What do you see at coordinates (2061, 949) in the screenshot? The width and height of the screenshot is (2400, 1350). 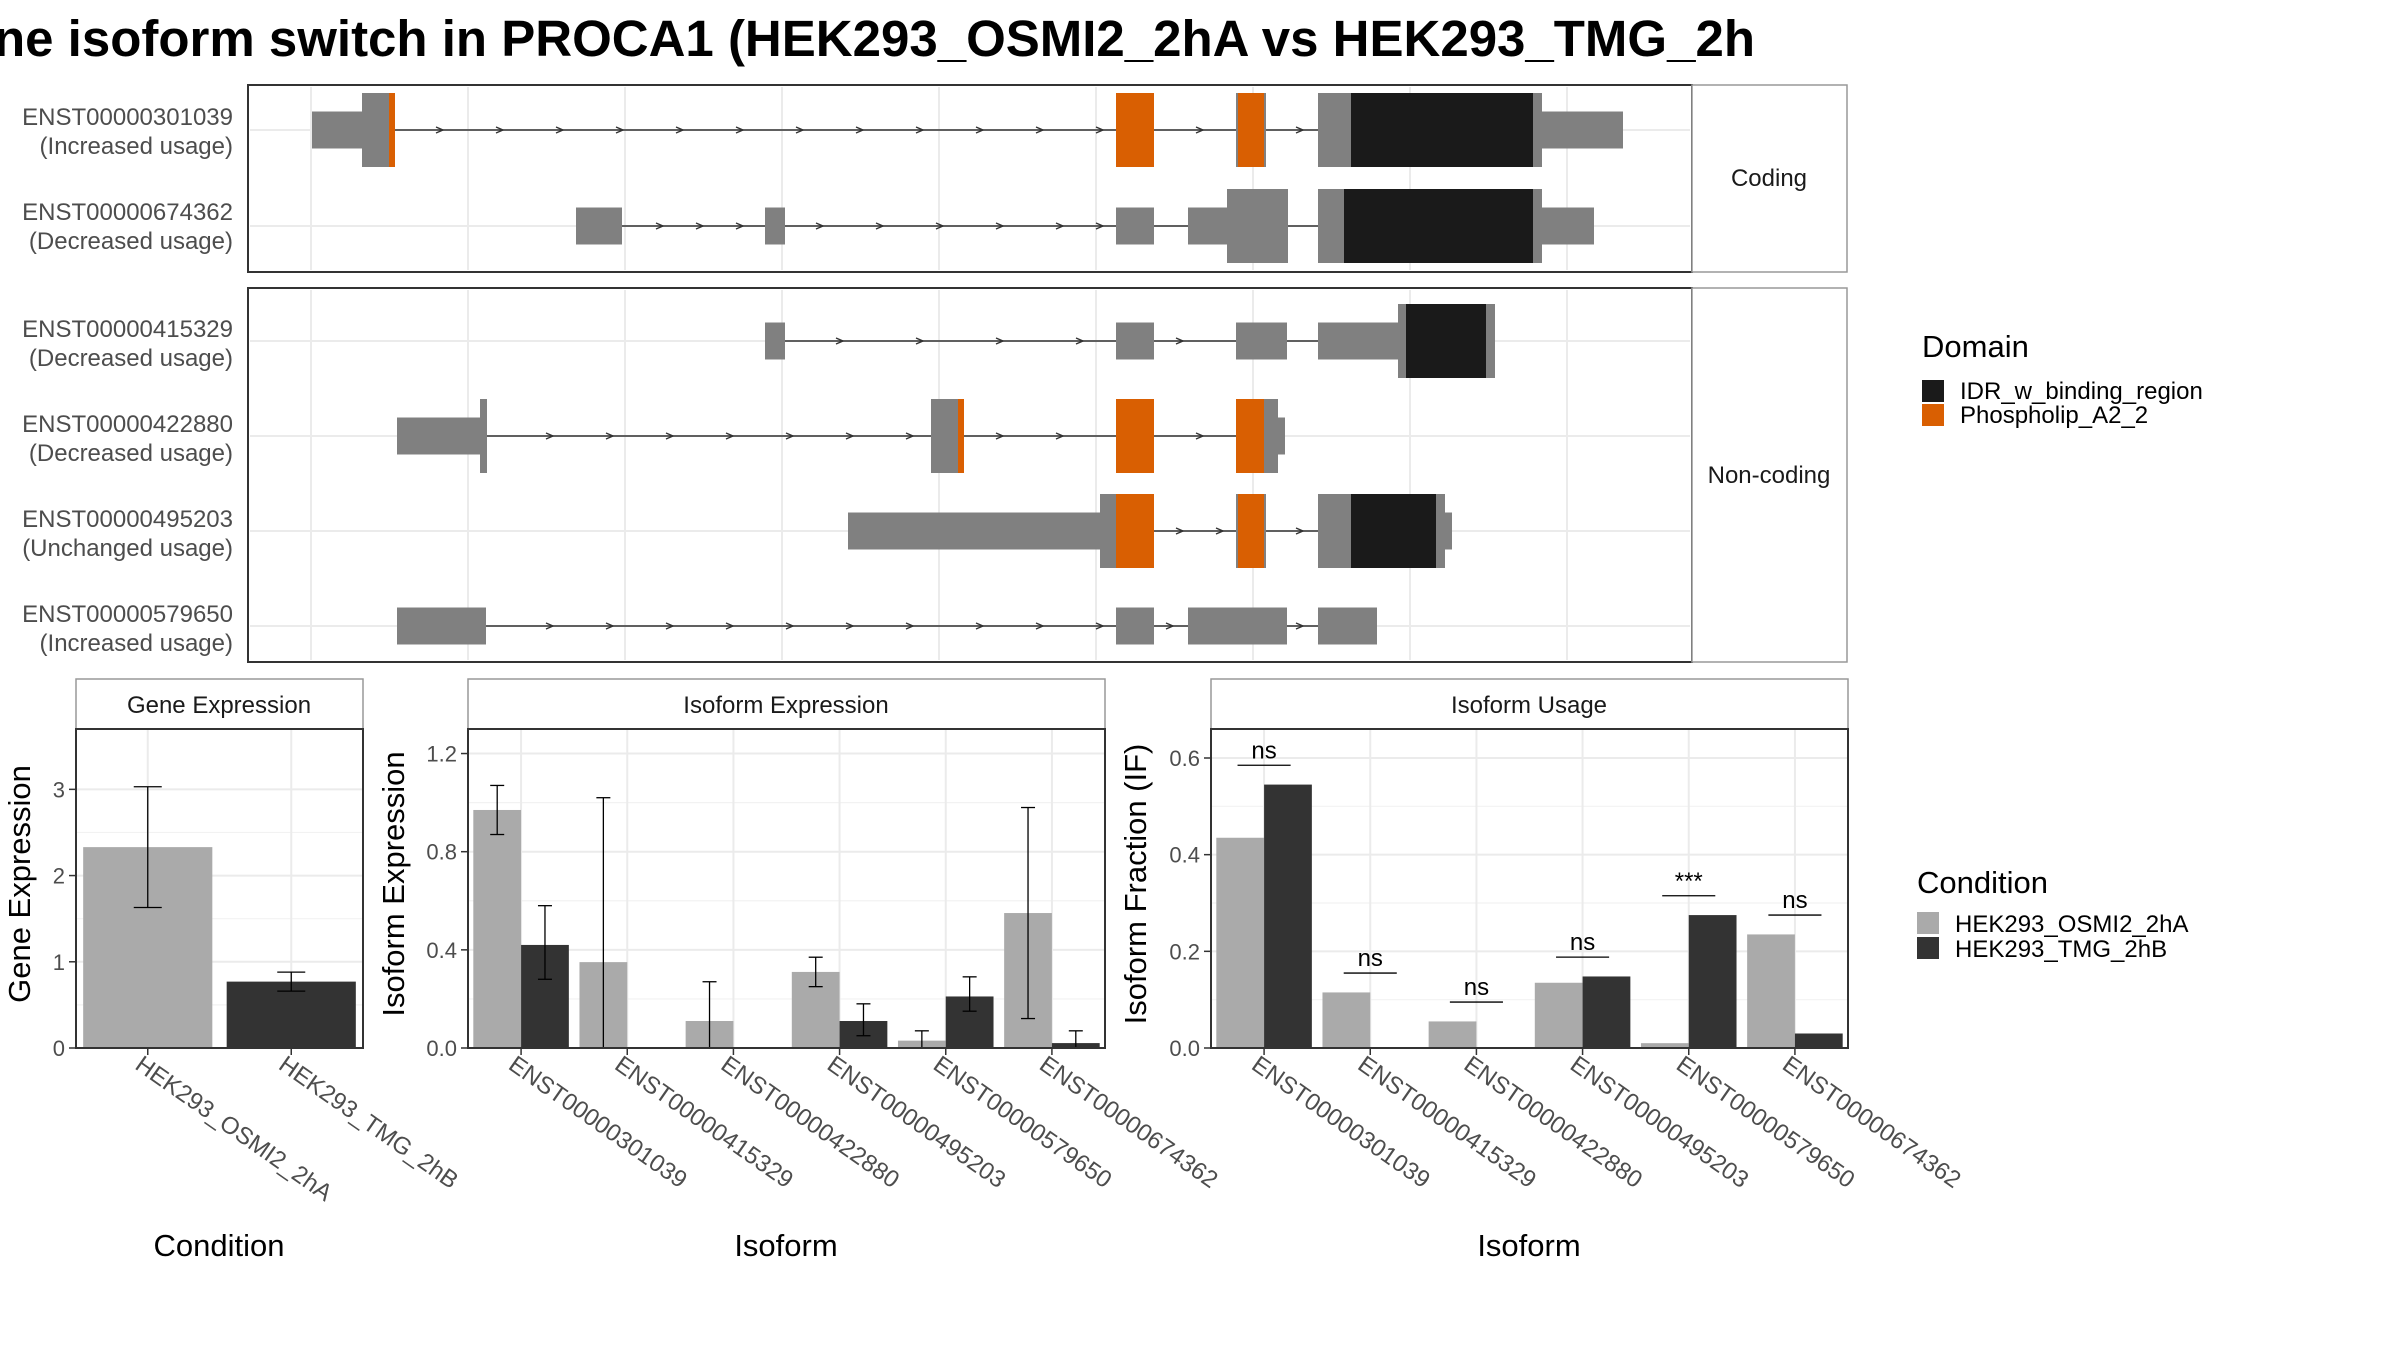 I see `legend-label-cond-b: HEK293_TMG_2hB` at bounding box center [2061, 949].